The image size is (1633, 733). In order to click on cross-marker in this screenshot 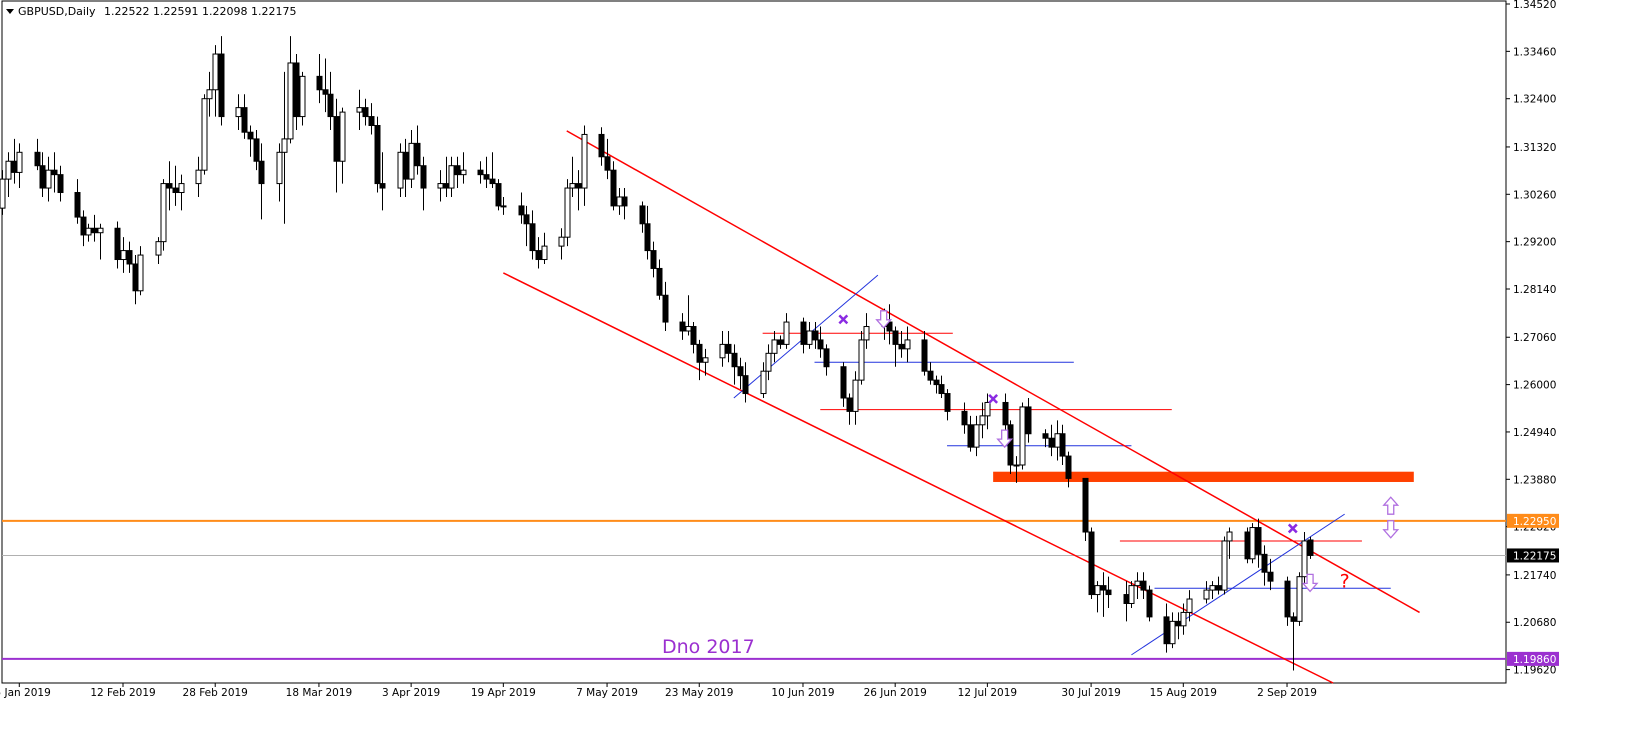, I will do `click(843, 319)`.